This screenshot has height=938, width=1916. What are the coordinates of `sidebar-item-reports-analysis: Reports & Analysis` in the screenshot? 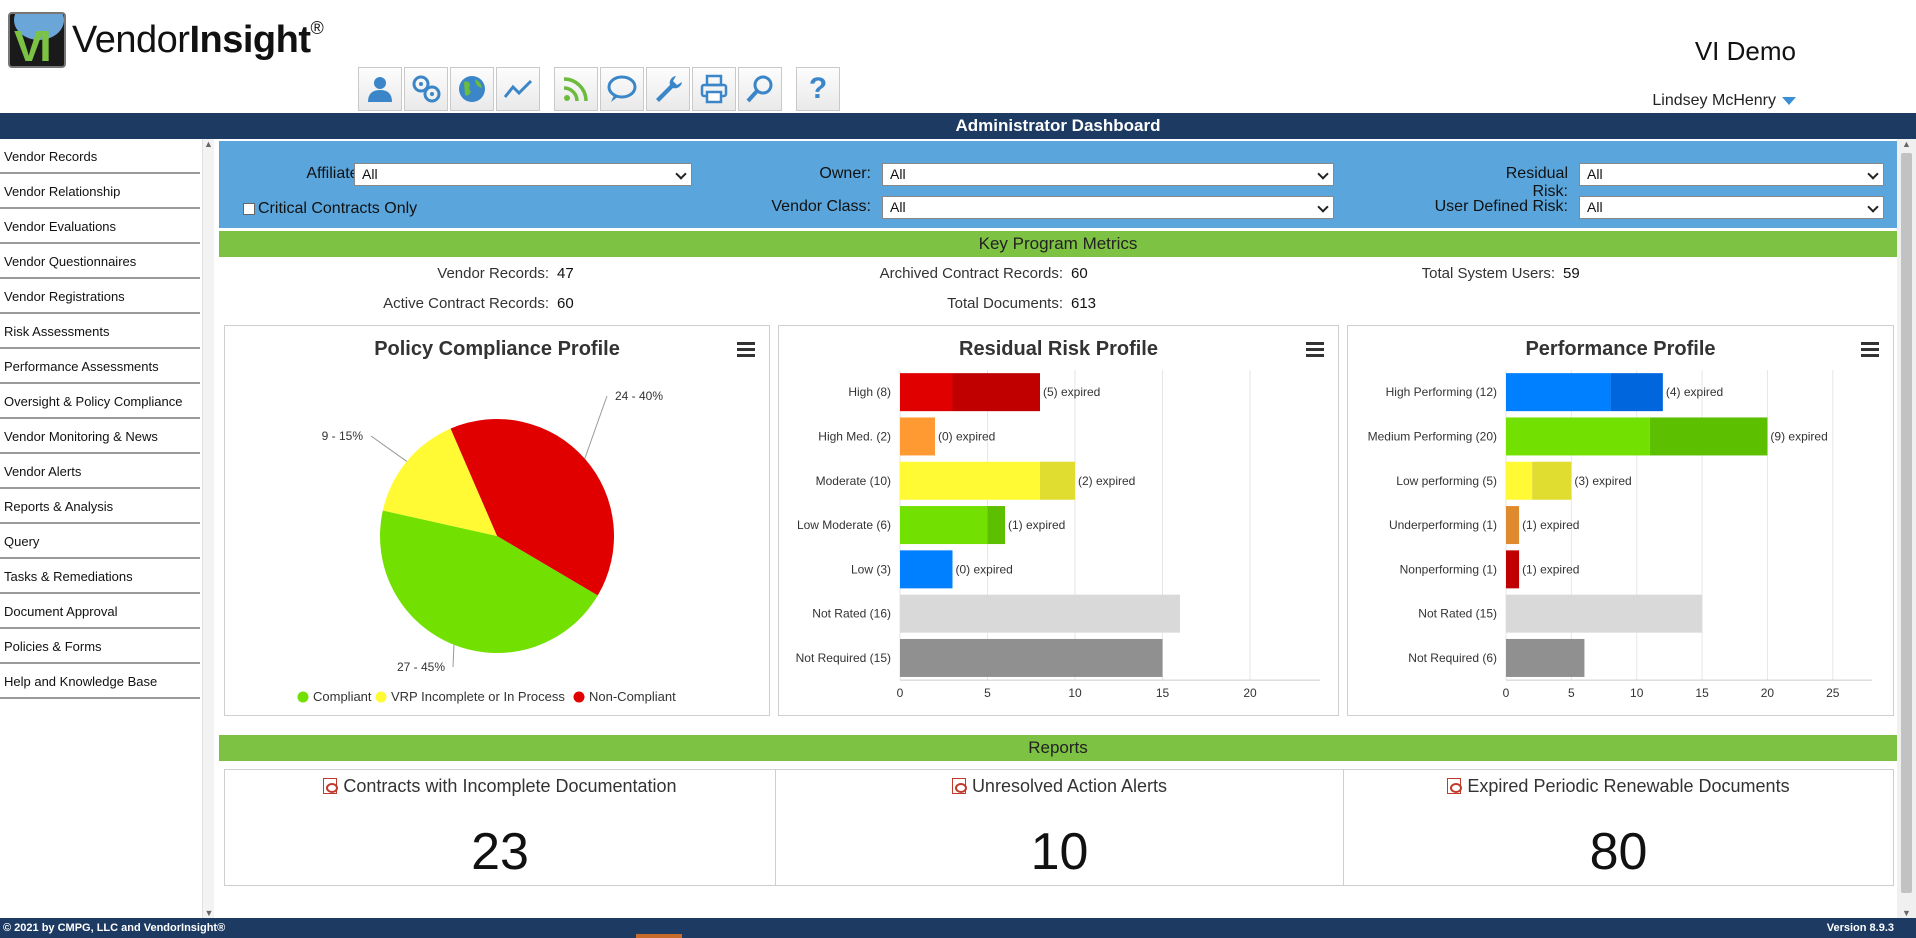 It's located at (100, 506).